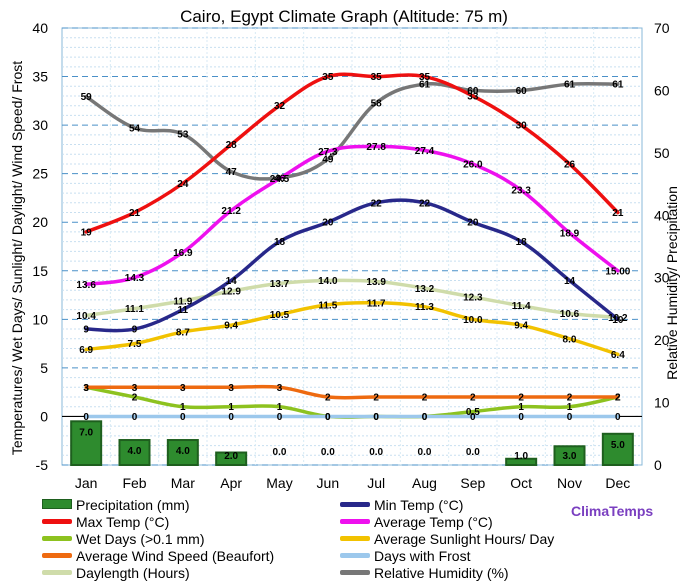 Image resolution: width=687 pixels, height=582 pixels. Describe the element at coordinates (182, 301) in the screenshot. I see `daylength-hours-label: 11.9` at that location.